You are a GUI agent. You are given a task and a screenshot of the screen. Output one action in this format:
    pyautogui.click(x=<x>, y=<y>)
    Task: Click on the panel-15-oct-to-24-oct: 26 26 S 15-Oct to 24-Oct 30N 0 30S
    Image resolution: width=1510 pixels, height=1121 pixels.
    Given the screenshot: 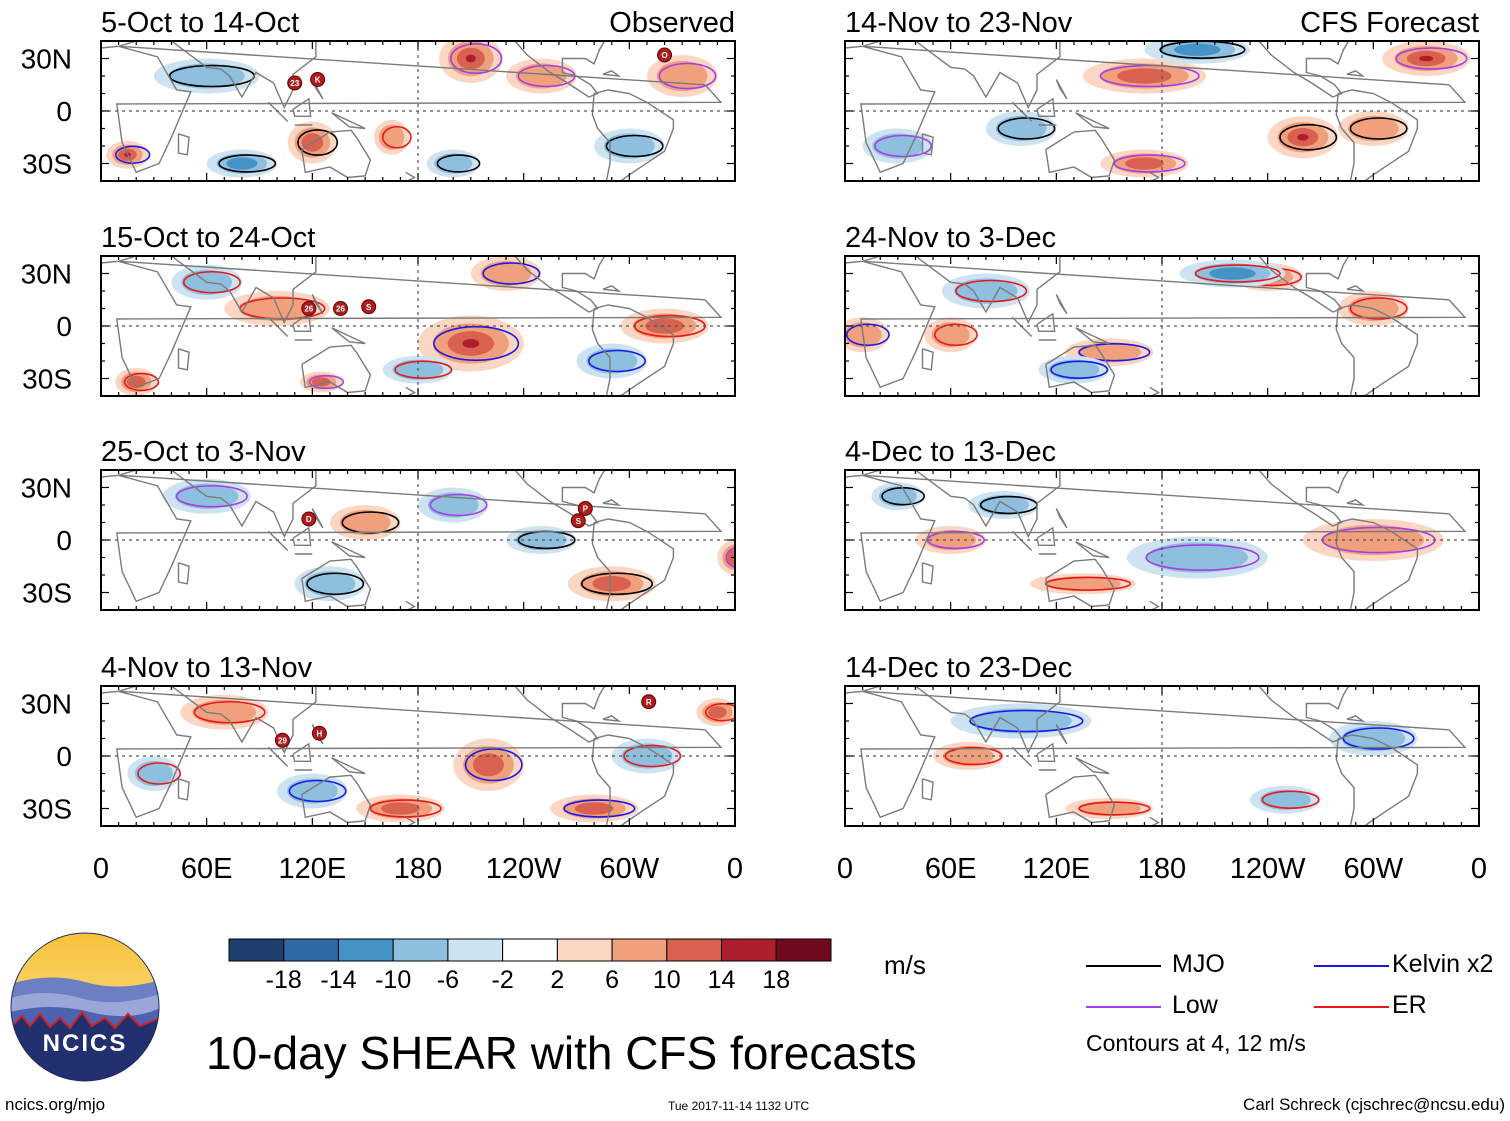 What is the action you would take?
    pyautogui.click(x=378, y=309)
    